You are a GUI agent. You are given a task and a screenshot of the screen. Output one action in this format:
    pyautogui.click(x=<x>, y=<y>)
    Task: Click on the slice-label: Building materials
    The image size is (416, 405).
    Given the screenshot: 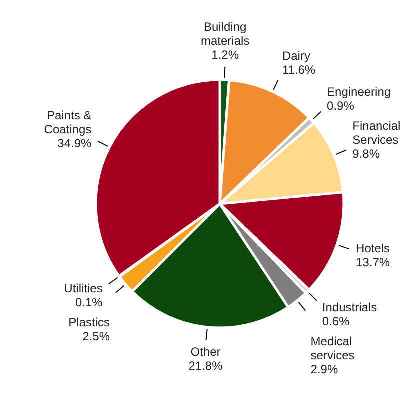 What is the action you would take?
    pyautogui.click(x=225, y=34)
    